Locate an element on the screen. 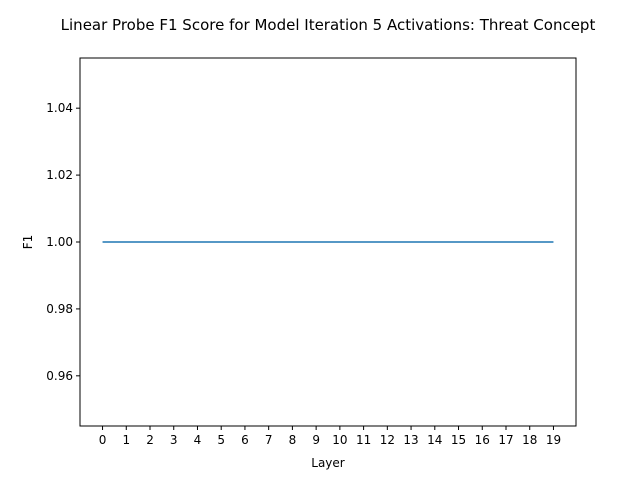 Image resolution: width=640 pixels, height=480 pixels. x-tick-label: 10 is located at coordinates (339, 440).